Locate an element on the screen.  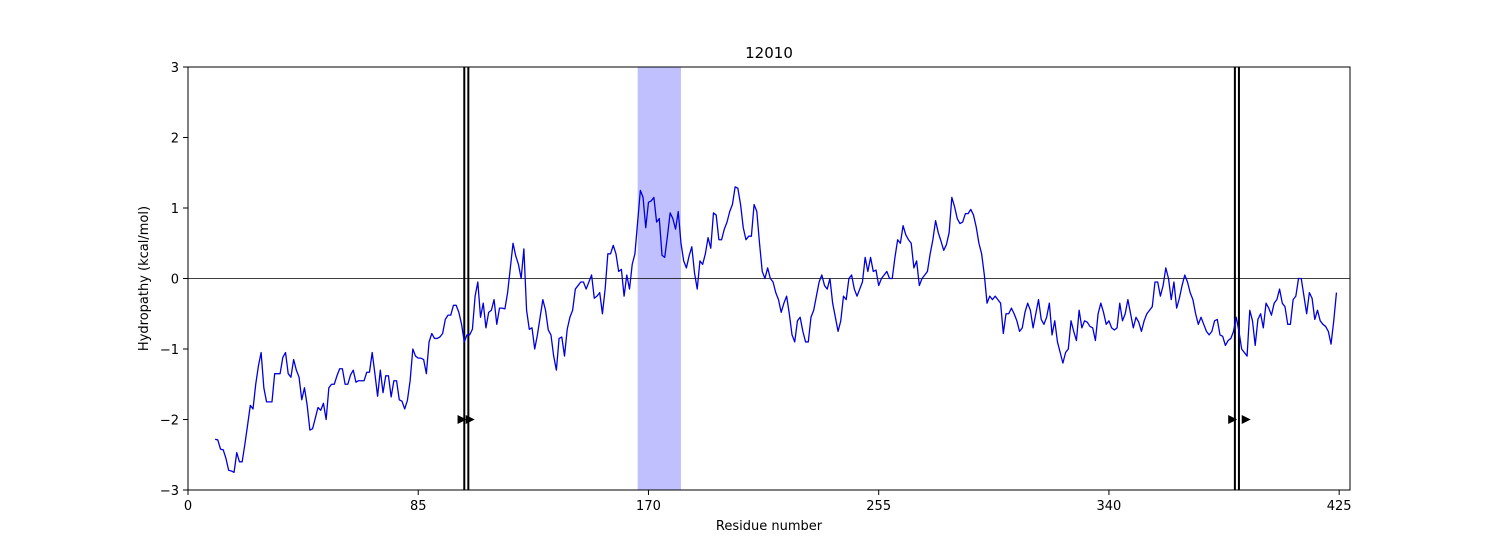
y-tick-label: 0 is located at coordinates (175, 280).